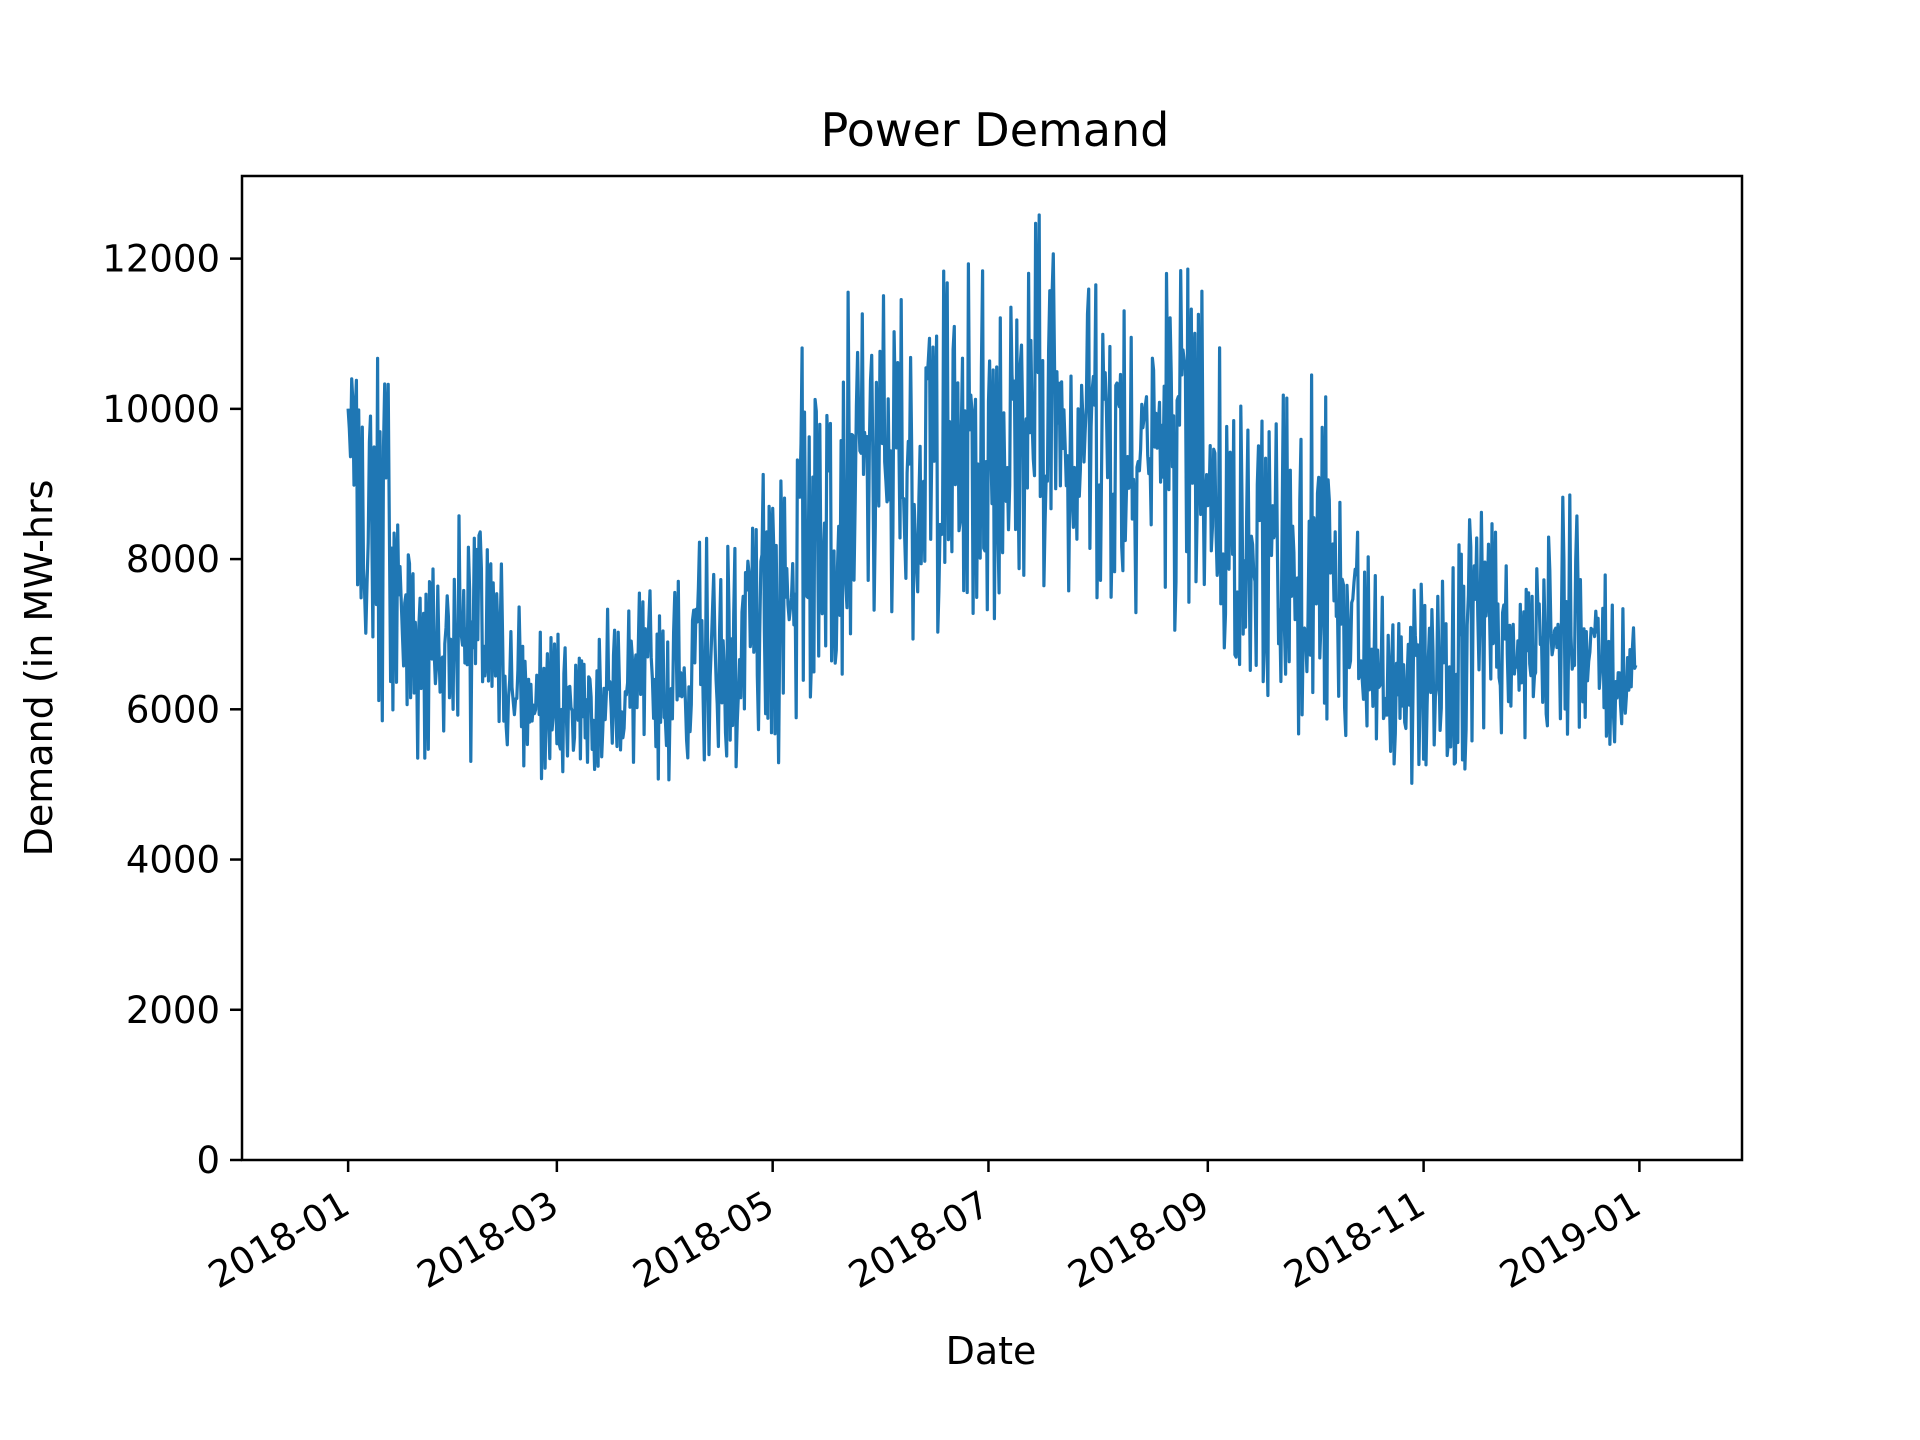  What do you see at coordinates (995, 130) in the screenshot?
I see `chart-title: Power Demand` at bounding box center [995, 130].